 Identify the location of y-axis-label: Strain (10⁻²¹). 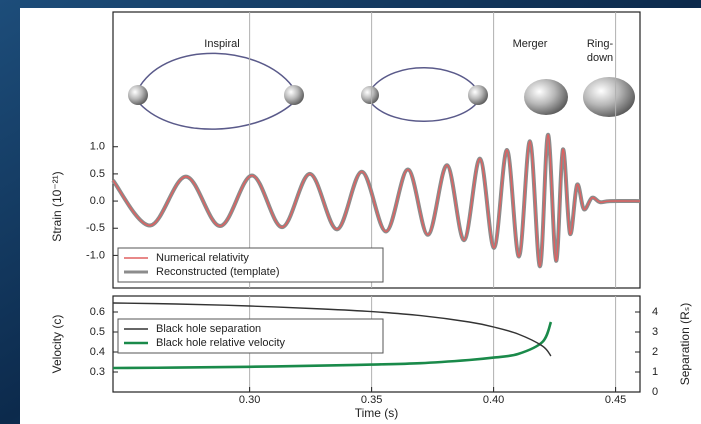
(57, 206).